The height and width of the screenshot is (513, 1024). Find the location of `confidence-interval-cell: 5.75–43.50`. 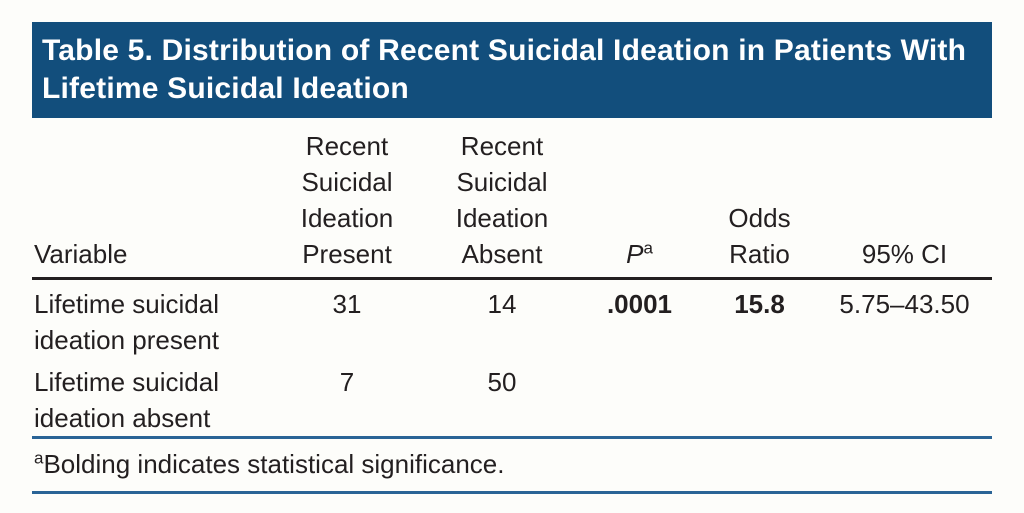

confidence-interval-cell: 5.75–43.50 is located at coordinates (904, 304).